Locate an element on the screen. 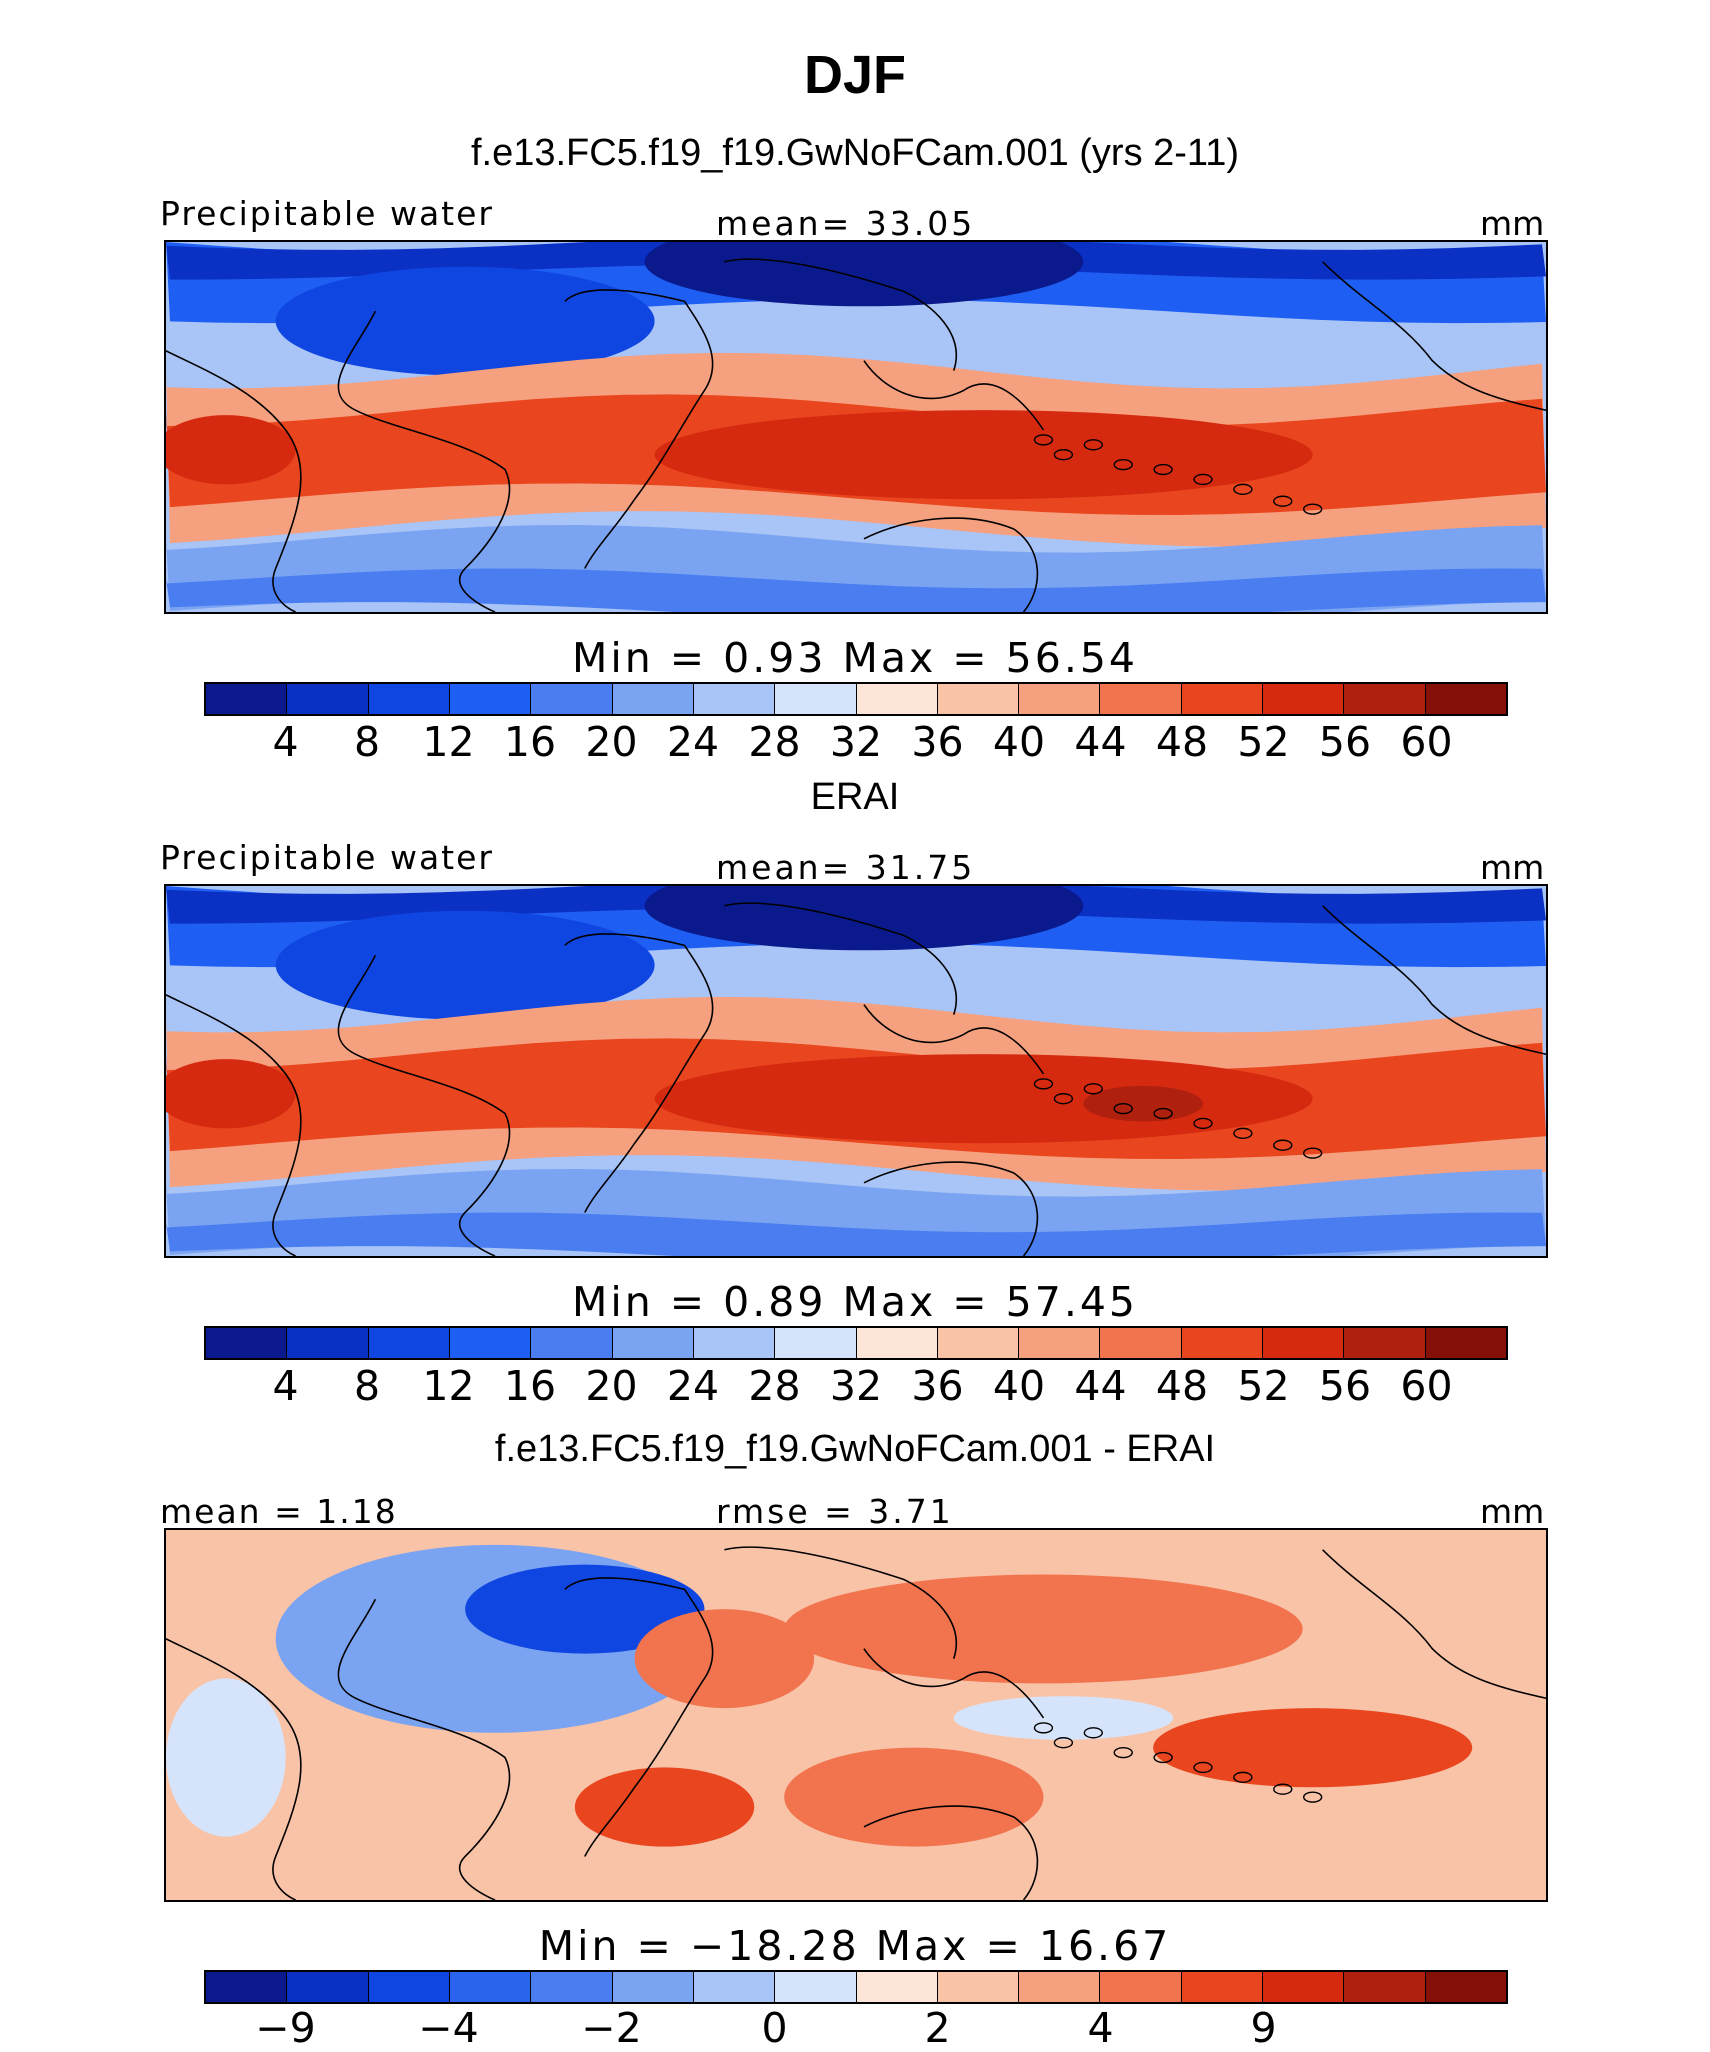 The height and width of the screenshot is (2052, 1710). colorbar-tick-label: 36 is located at coordinates (937, 742).